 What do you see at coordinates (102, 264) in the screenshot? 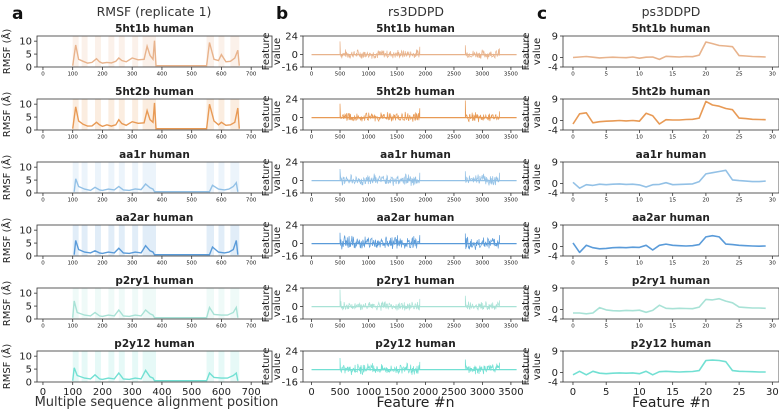
I see `x-tick-label: 200` at bounding box center [102, 264].